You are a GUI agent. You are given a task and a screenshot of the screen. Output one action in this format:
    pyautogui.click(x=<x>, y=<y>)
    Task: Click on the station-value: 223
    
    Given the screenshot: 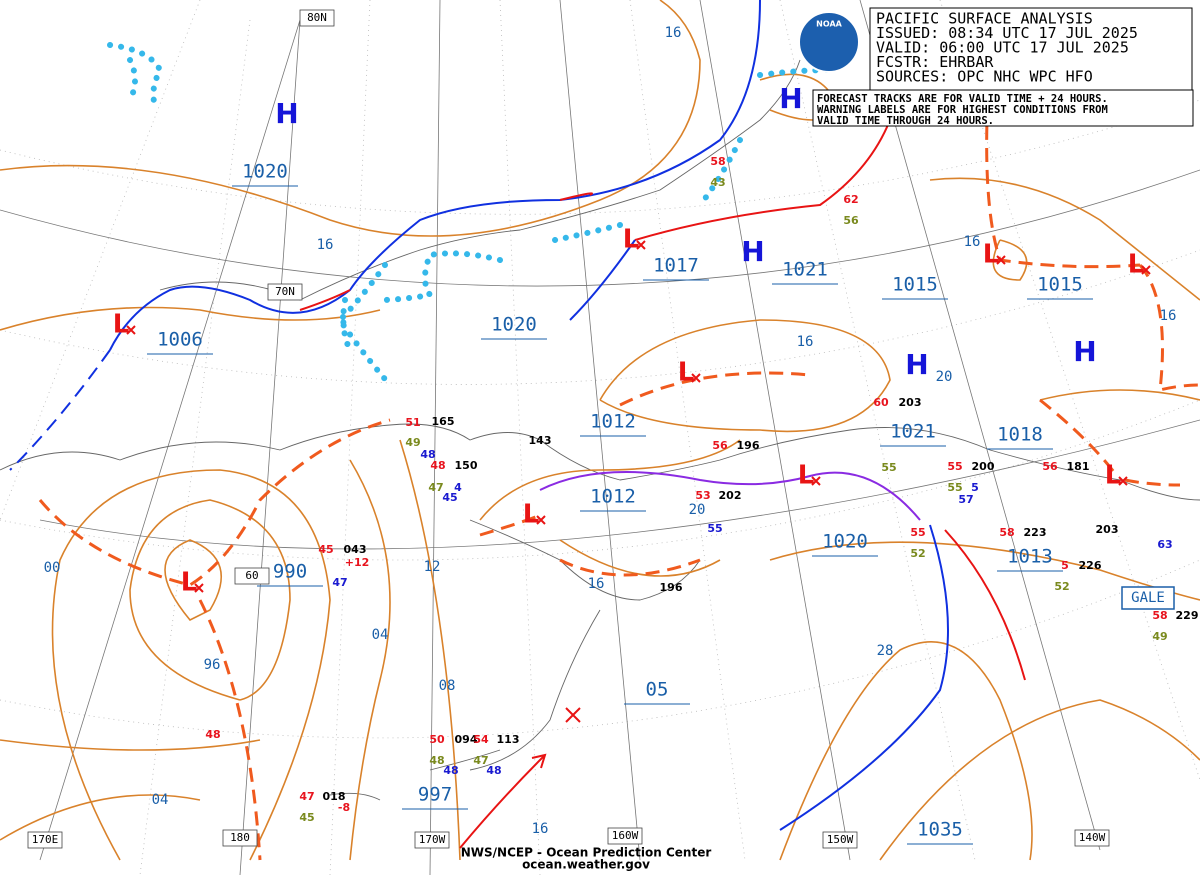 What is the action you would take?
    pyautogui.click(x=1035, y=532)
    